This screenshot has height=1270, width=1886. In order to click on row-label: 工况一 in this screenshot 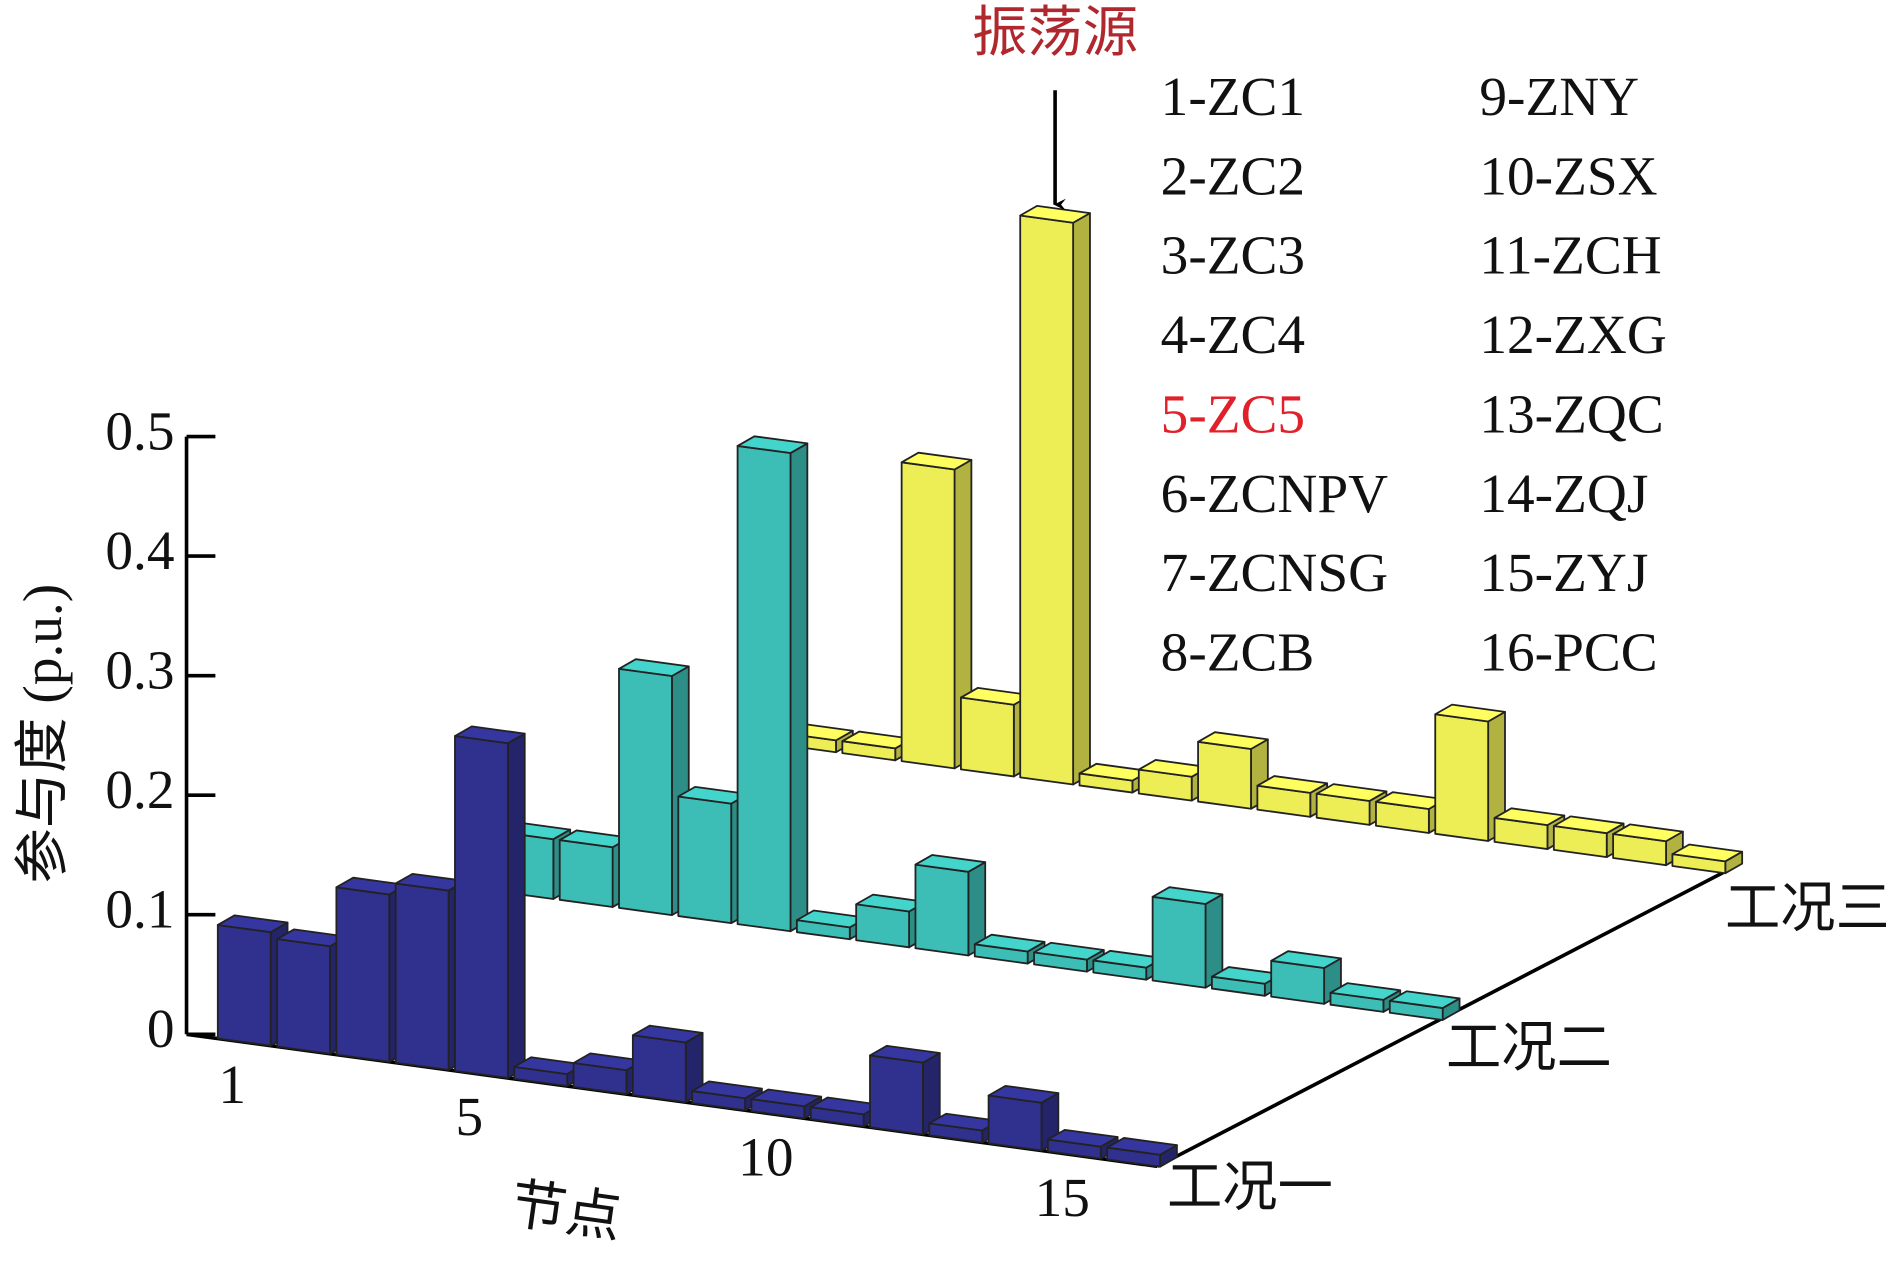, I will do `click(1250, 1186)`.